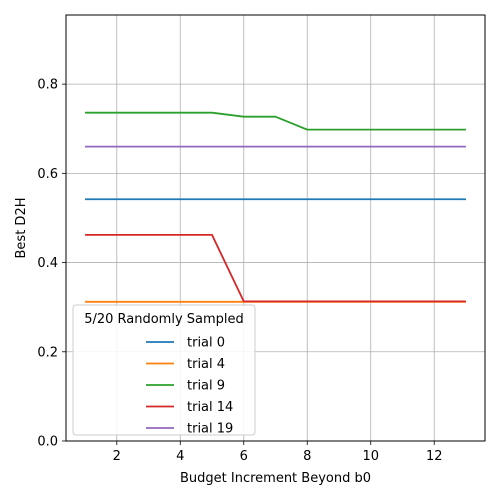 Image resolution: width=500 pixels, height=500 pixels. Describe the element at coordinates (210, 407) in the screenshot. I see `legend-entry-label: trial 14` at that location.